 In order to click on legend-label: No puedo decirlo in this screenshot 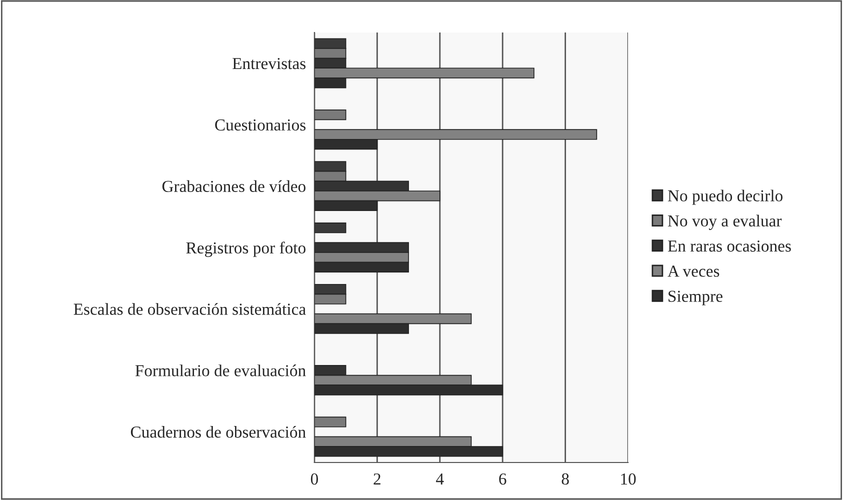, I will do `click(725, 197)`.